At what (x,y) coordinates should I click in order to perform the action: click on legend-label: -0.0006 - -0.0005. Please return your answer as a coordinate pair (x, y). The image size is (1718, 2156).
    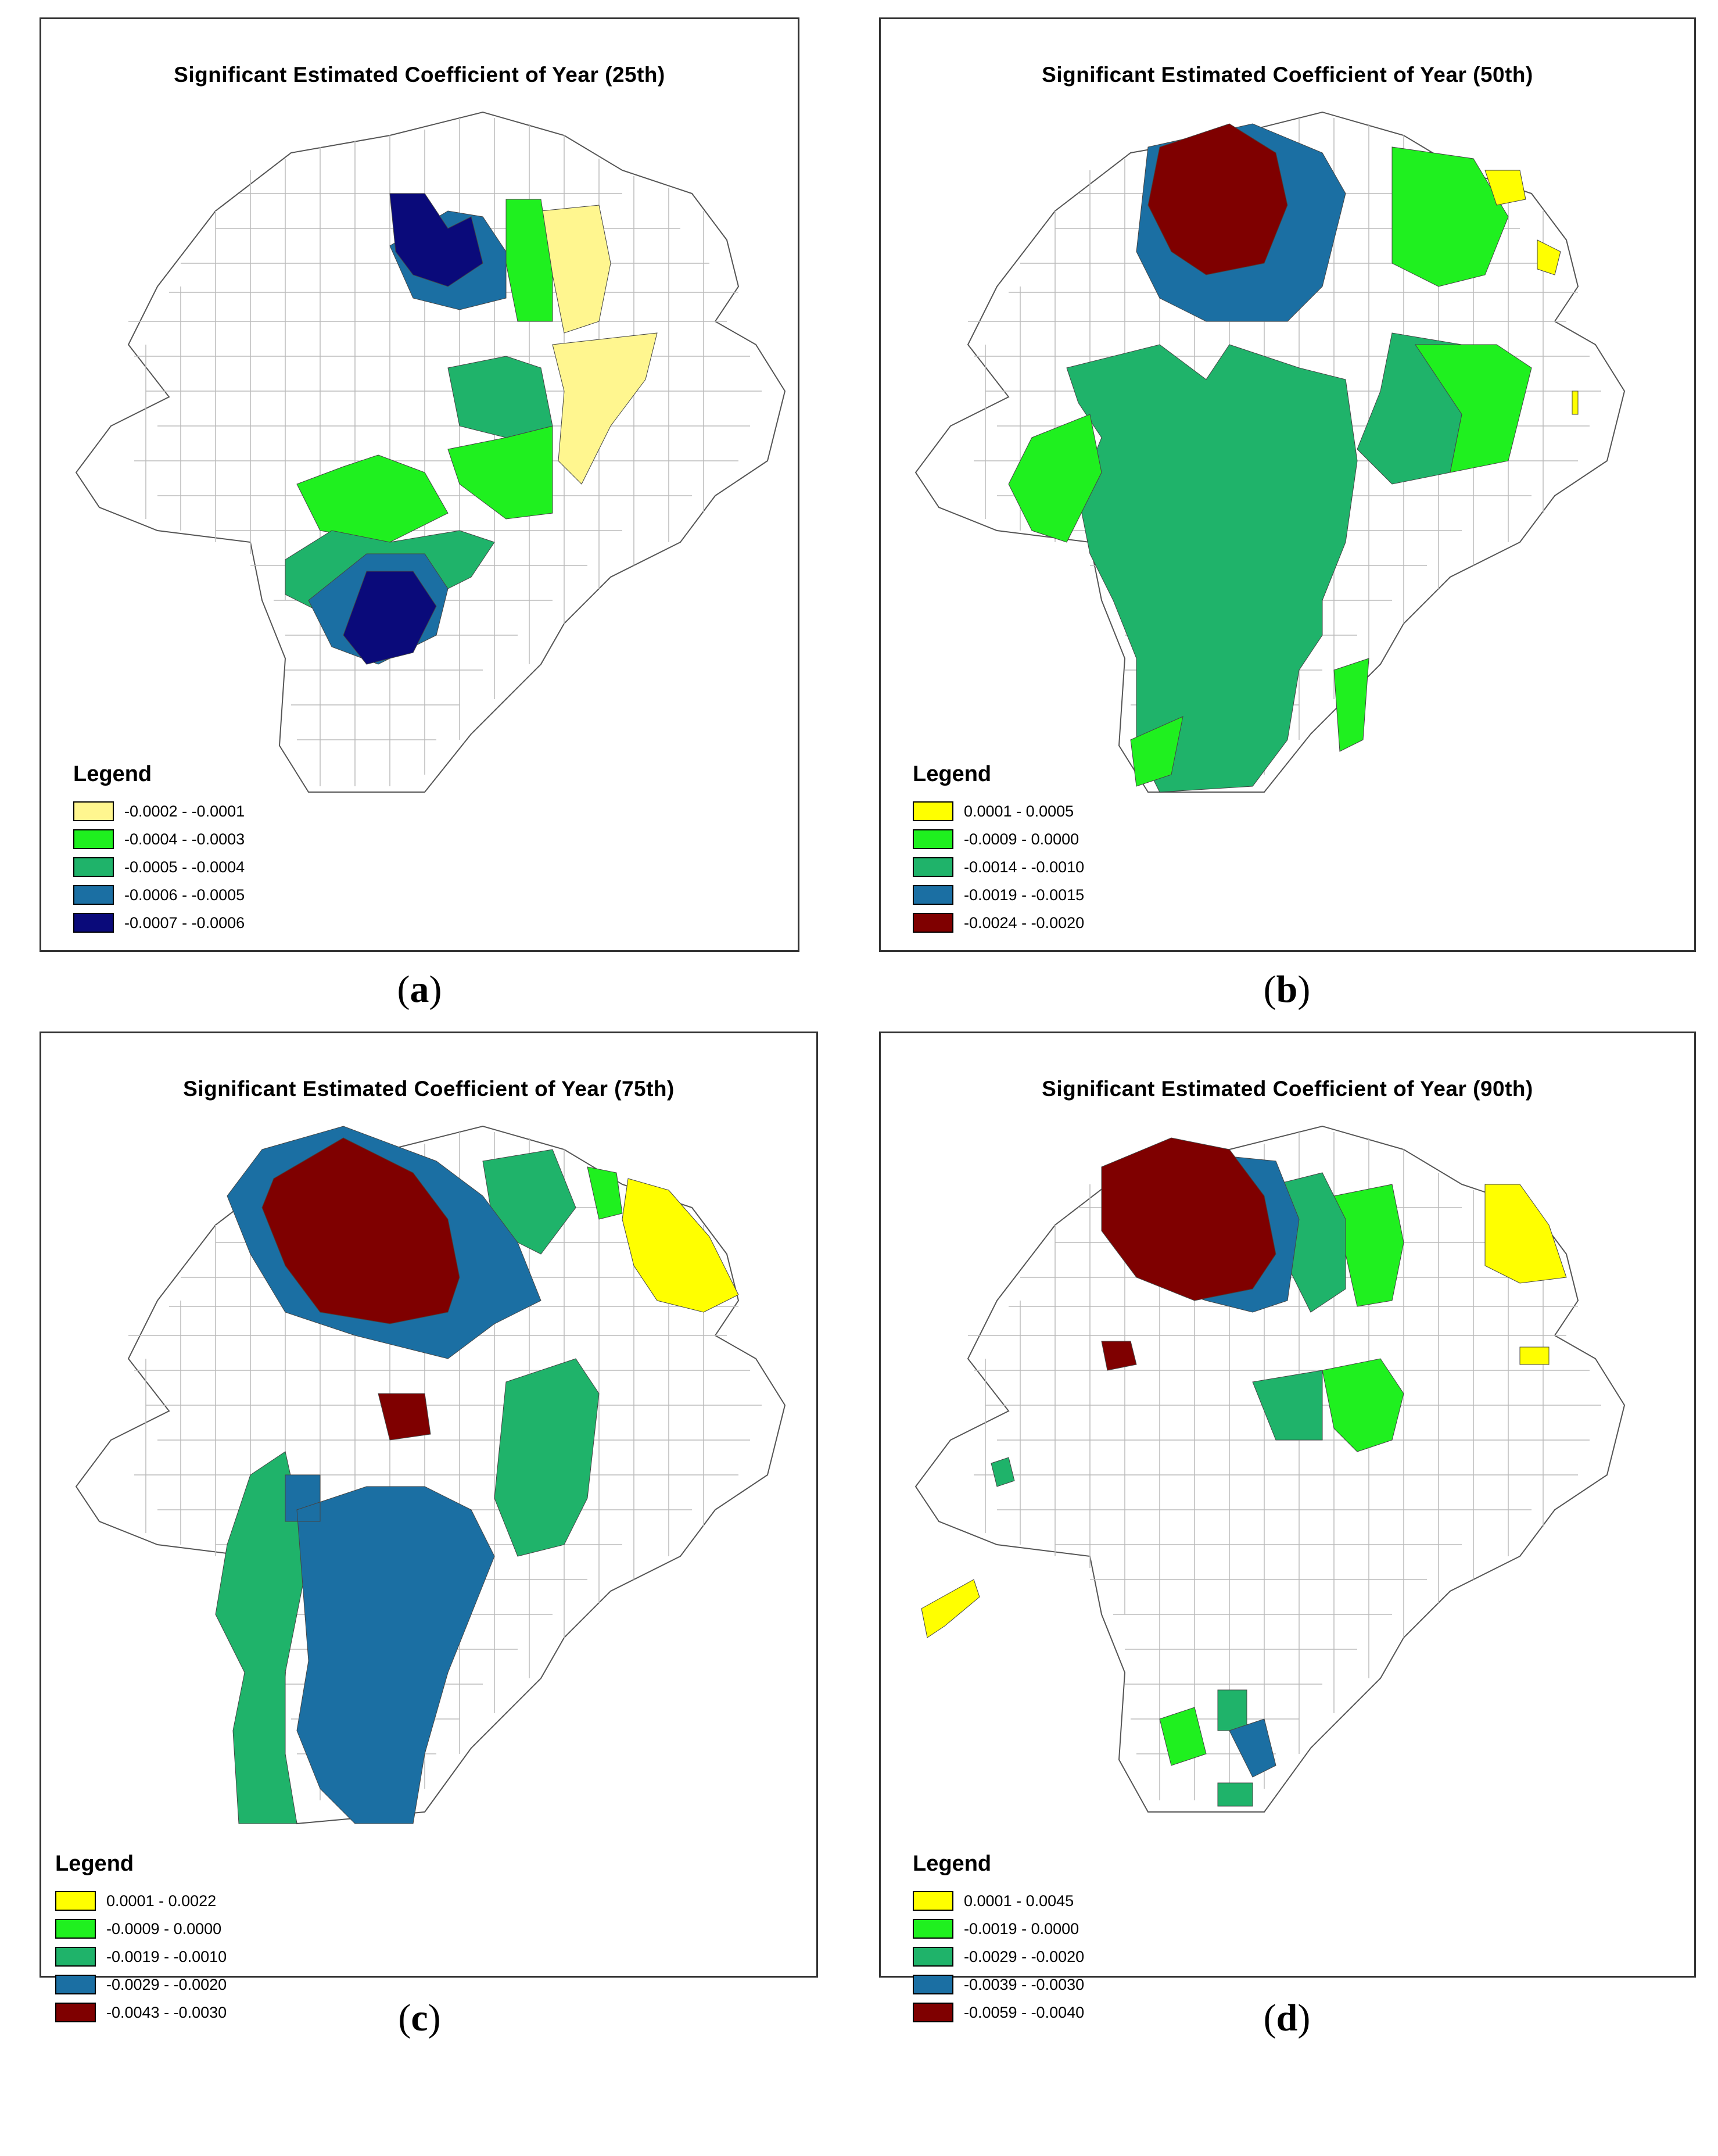
    Looking at the image, I should click on (184, 895).